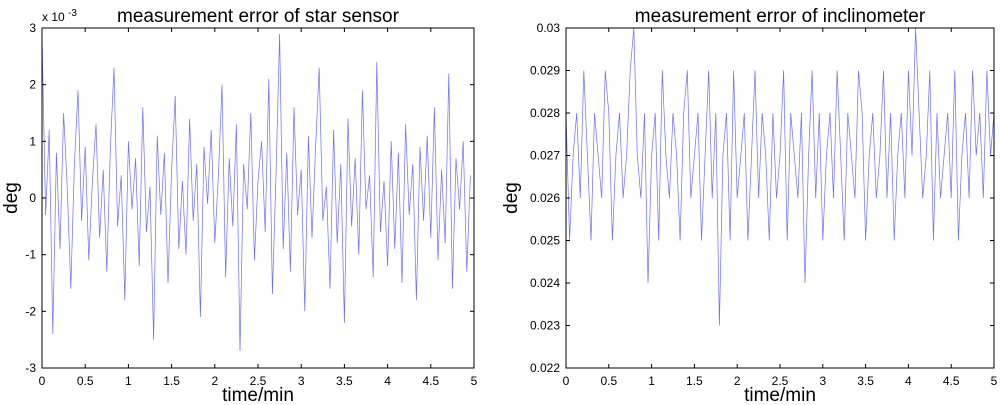 The height and width of the screenshot is (405, 1000). What do you see at coordinates (545, 326) in the screenshot?
I see `inclinometer-ytick-label: 0.023` at bounding box center [545, 326].